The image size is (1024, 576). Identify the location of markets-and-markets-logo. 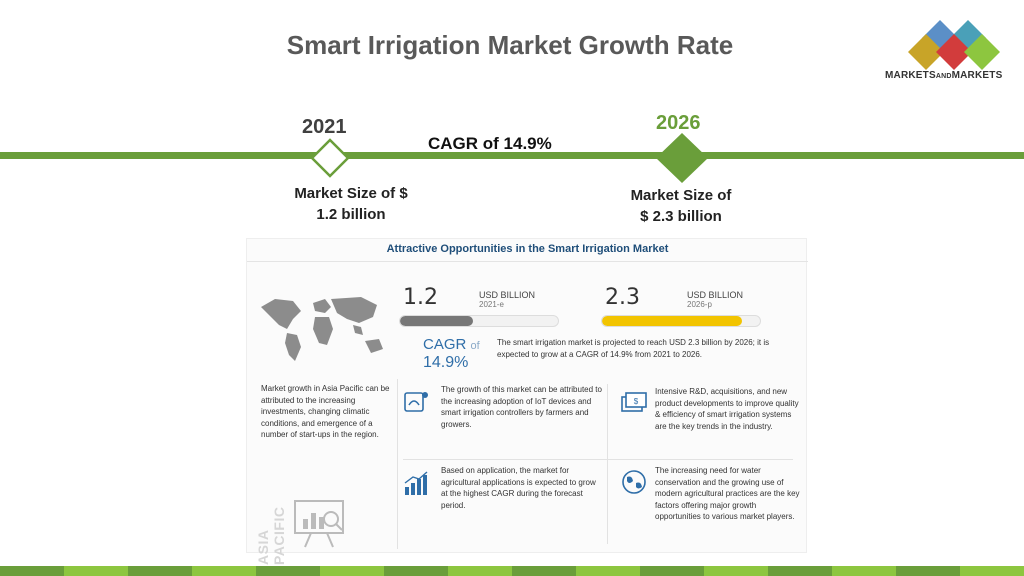
(954, 45).